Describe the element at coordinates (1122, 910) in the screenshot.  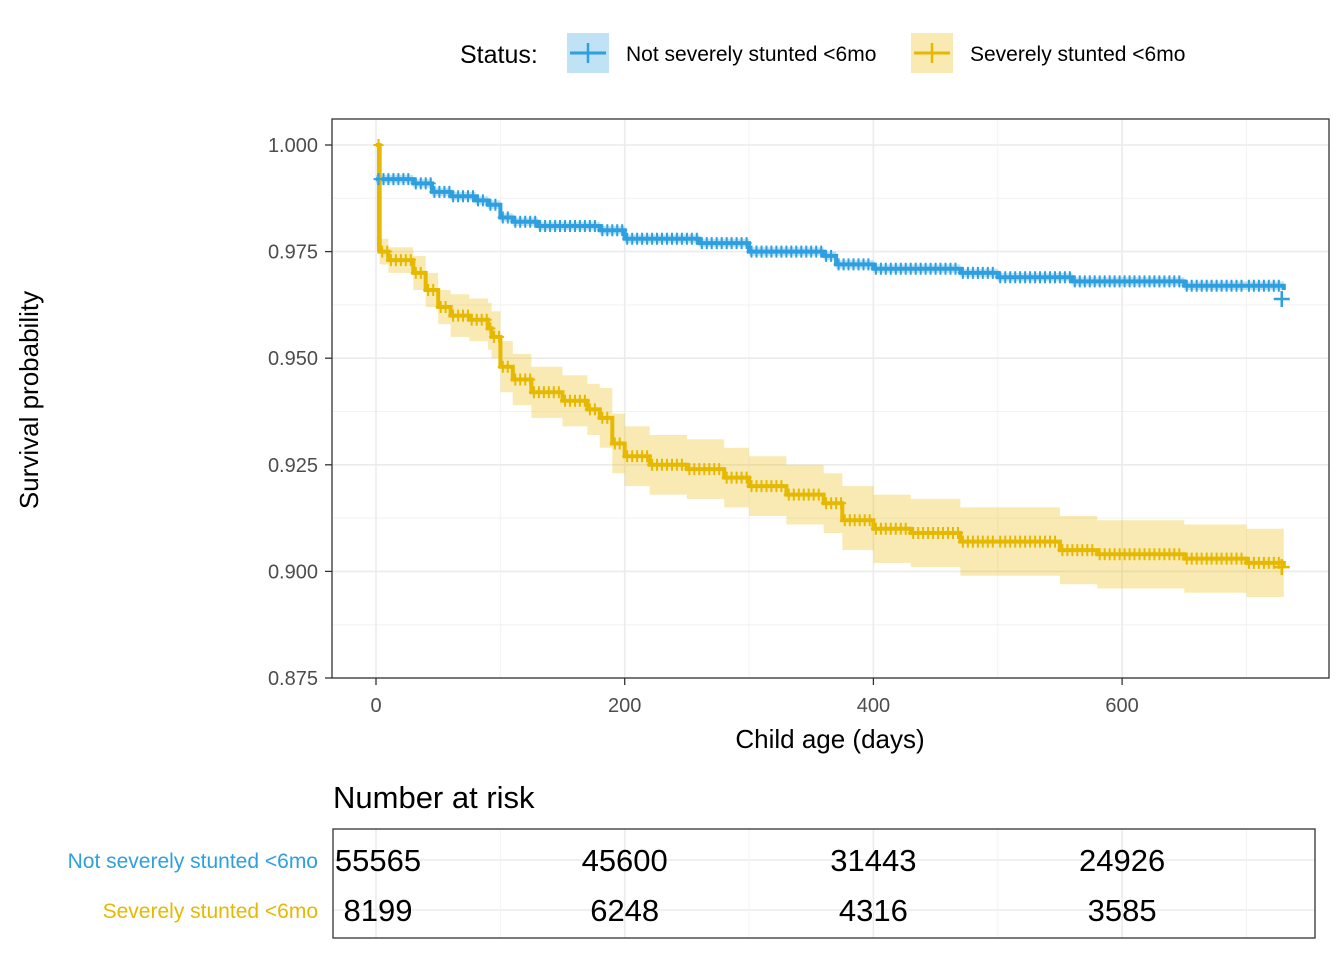
I see `risk-count: 3585` at that location.